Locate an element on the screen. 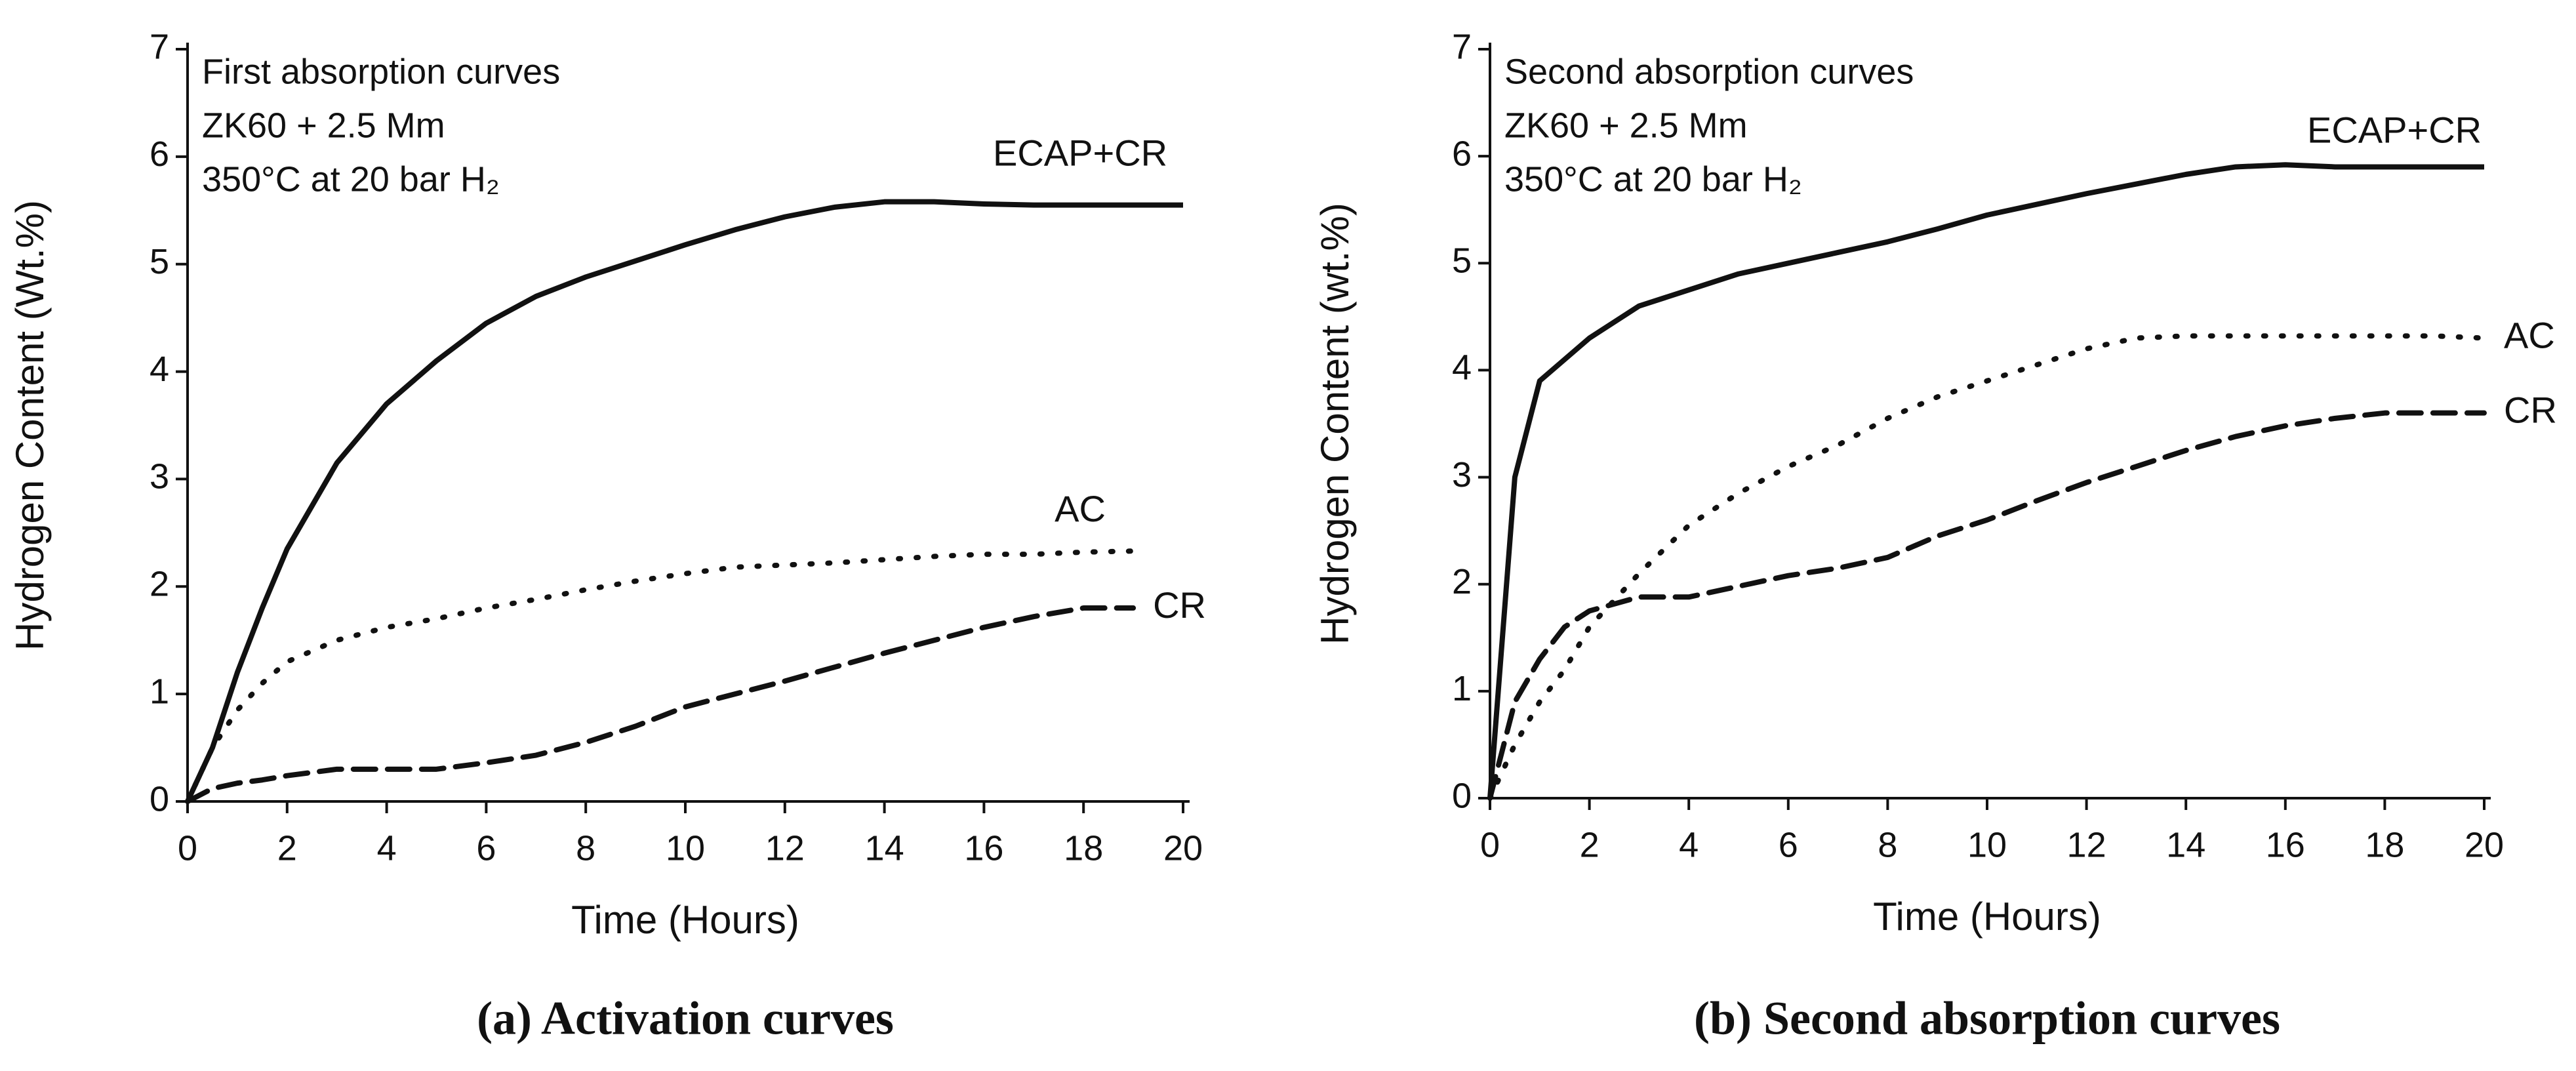 This screenshot has width=2576, height=1071. annotation: Second absorption curves is located at coordinates (1709, 71).